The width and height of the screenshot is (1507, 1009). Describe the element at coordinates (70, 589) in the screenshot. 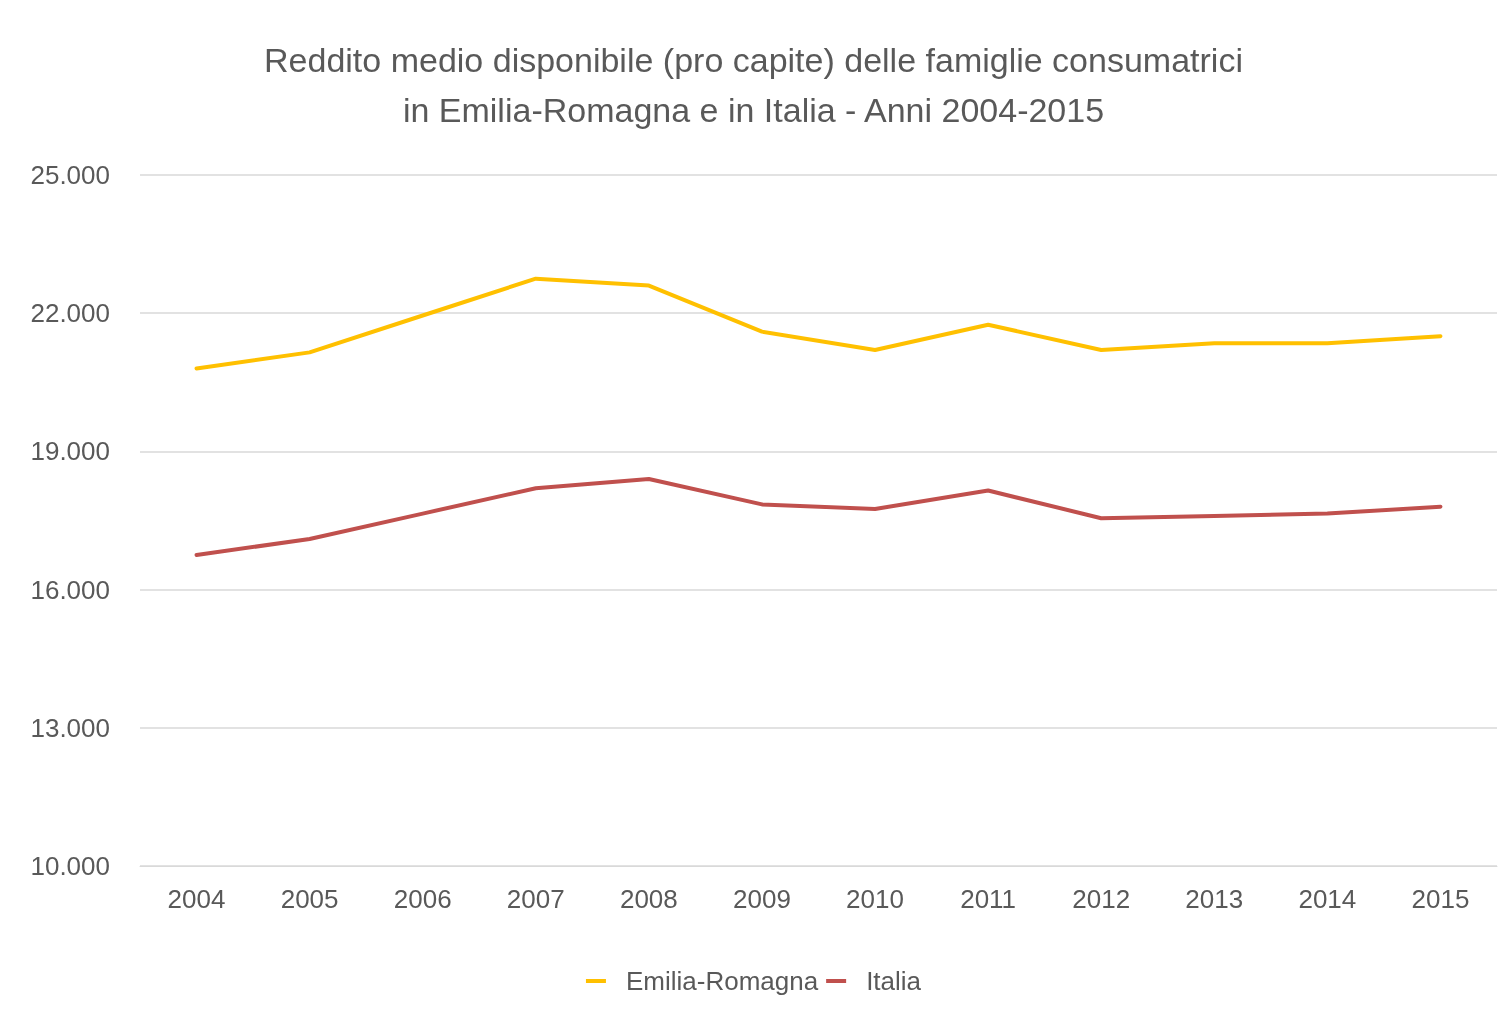

I see `y-tick-label: 16.000` at that location.